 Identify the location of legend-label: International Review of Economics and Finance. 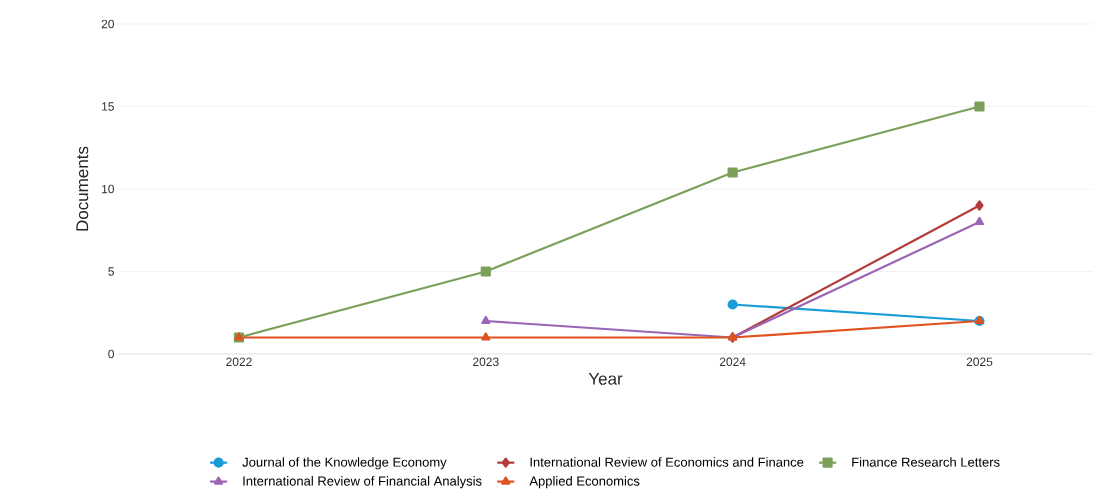
(667, 462).